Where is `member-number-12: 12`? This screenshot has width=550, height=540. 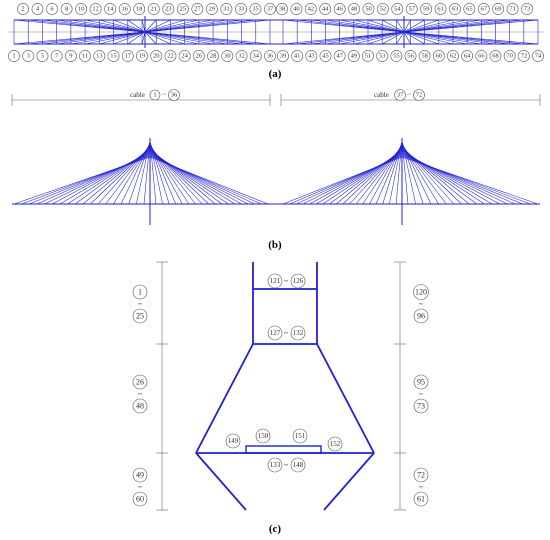
member-number-12: 12 is located at coordinates (95, 9).